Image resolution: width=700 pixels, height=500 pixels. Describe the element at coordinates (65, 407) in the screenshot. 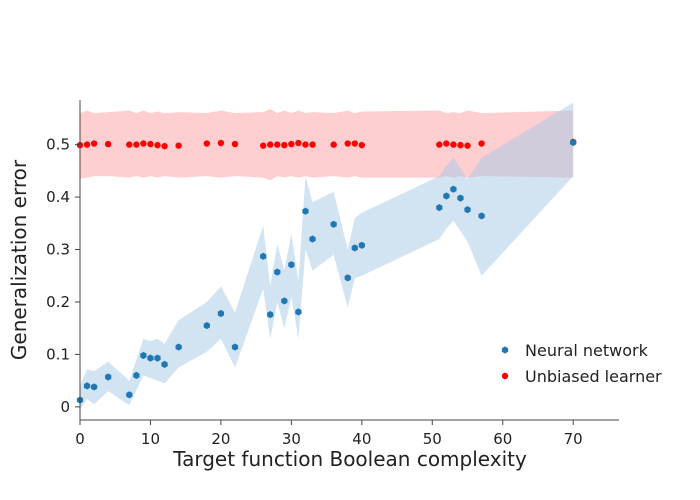

I see `y-tick-label: 0` at that location.